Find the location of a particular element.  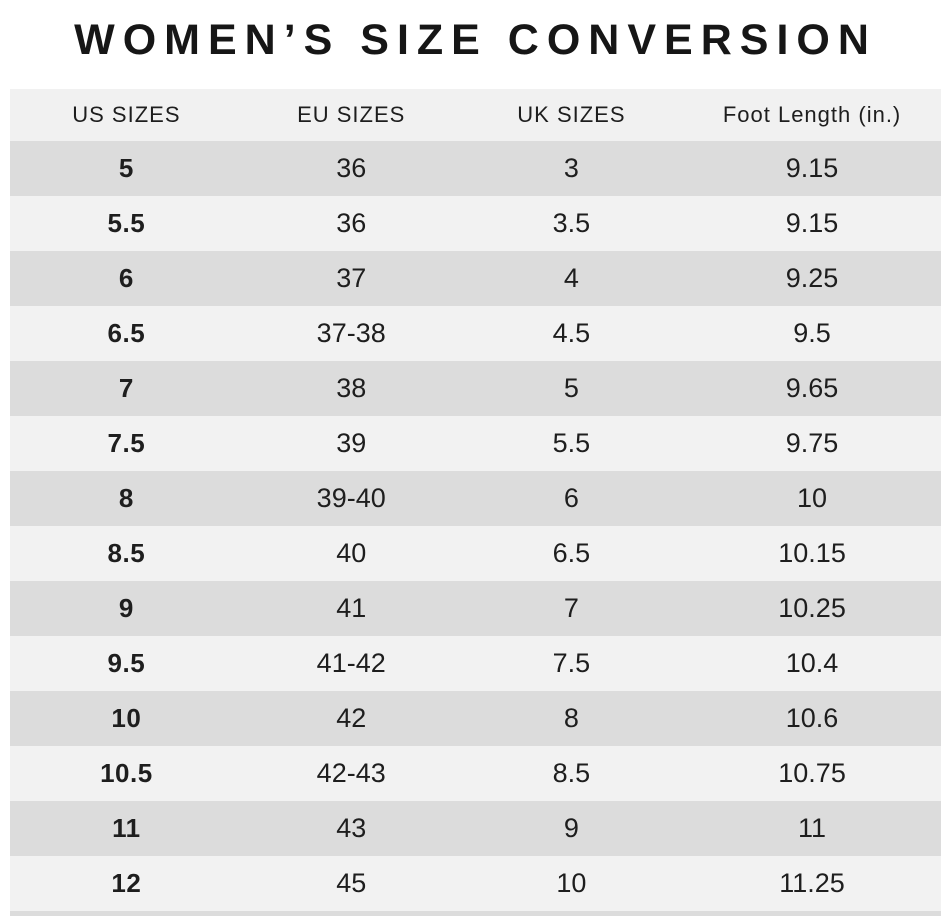

uk-size-cell: 8.5 is located at coordinates (571, 773).